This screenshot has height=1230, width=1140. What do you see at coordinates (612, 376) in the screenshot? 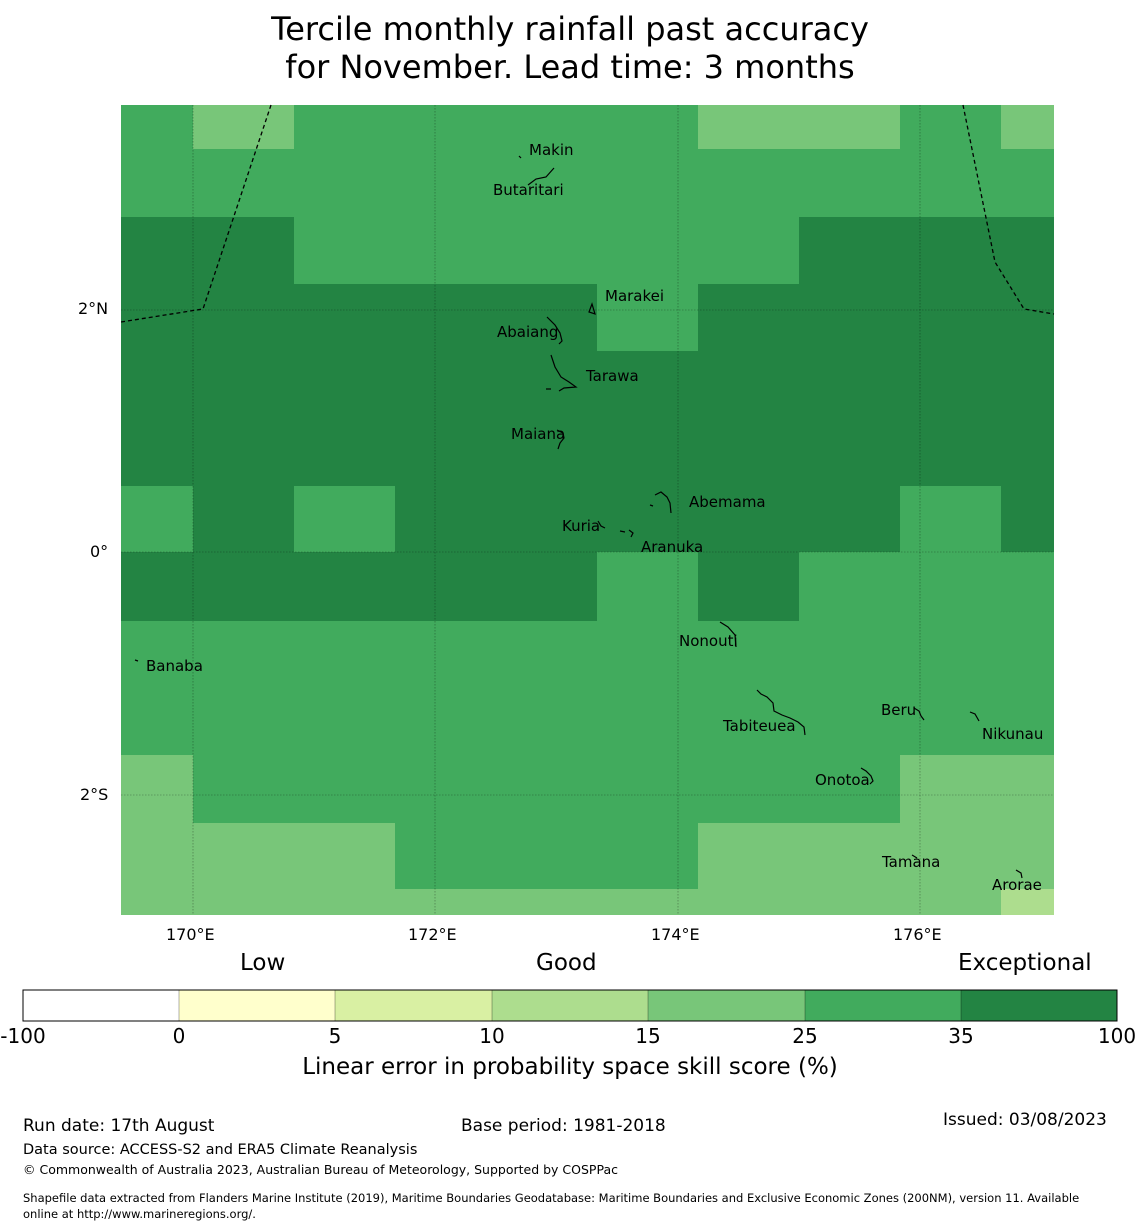
I see `island-label-tarawa: Tarawa` at bounding box center [612, 376].